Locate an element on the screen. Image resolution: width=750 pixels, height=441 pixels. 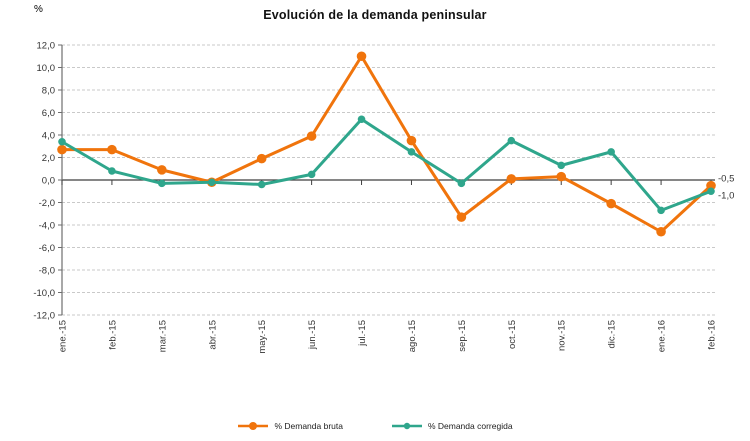
x-tick-label: feb.-16 is located at coordinates (712, 335).